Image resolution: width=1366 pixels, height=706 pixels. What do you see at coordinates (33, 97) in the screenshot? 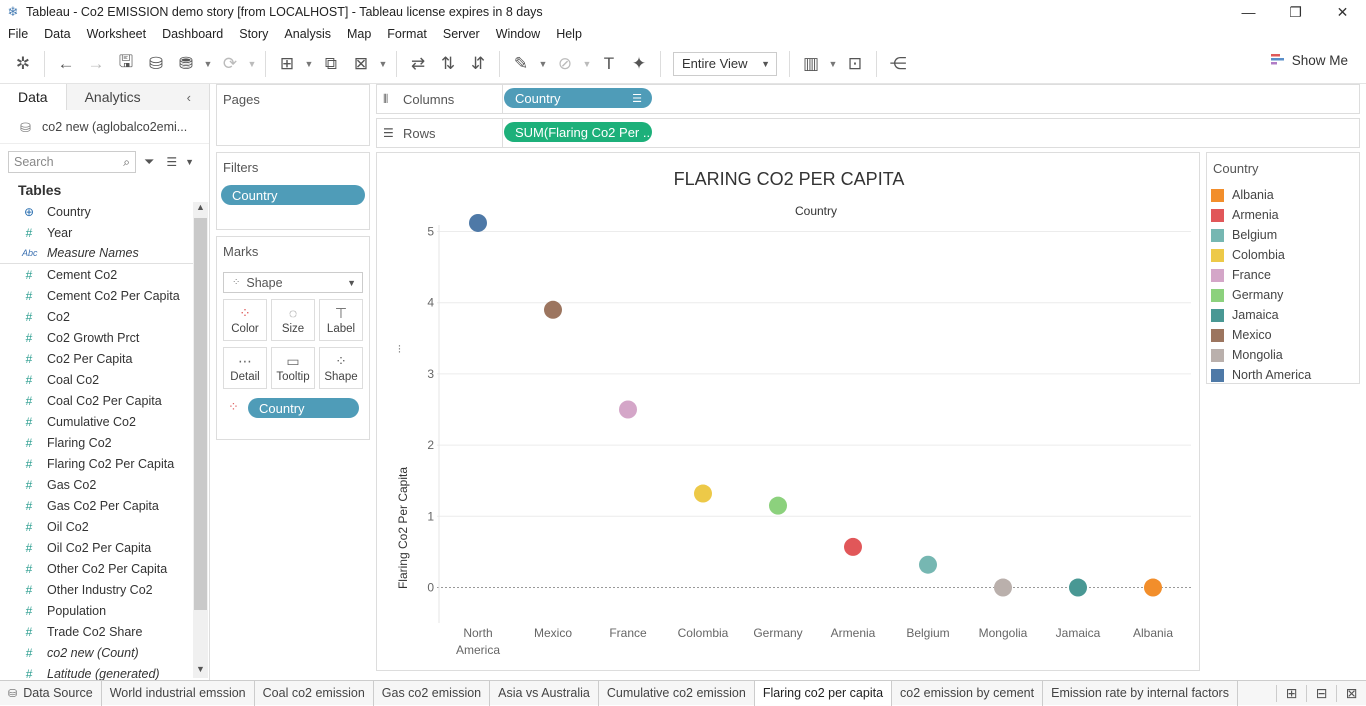
I see `tab-data: Data` at bounding box center [33, 97].